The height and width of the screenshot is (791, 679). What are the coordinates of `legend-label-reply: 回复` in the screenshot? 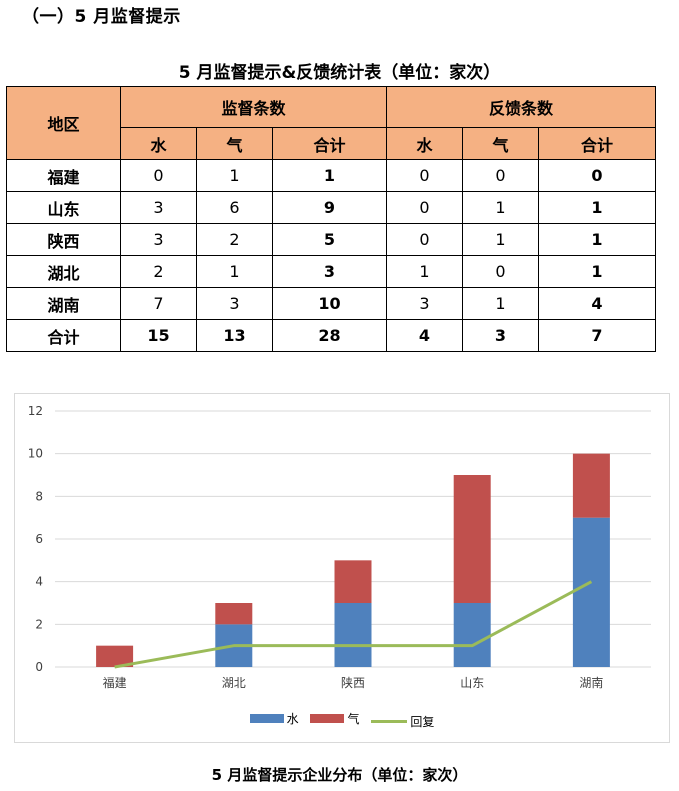 It's located at (422, 722).